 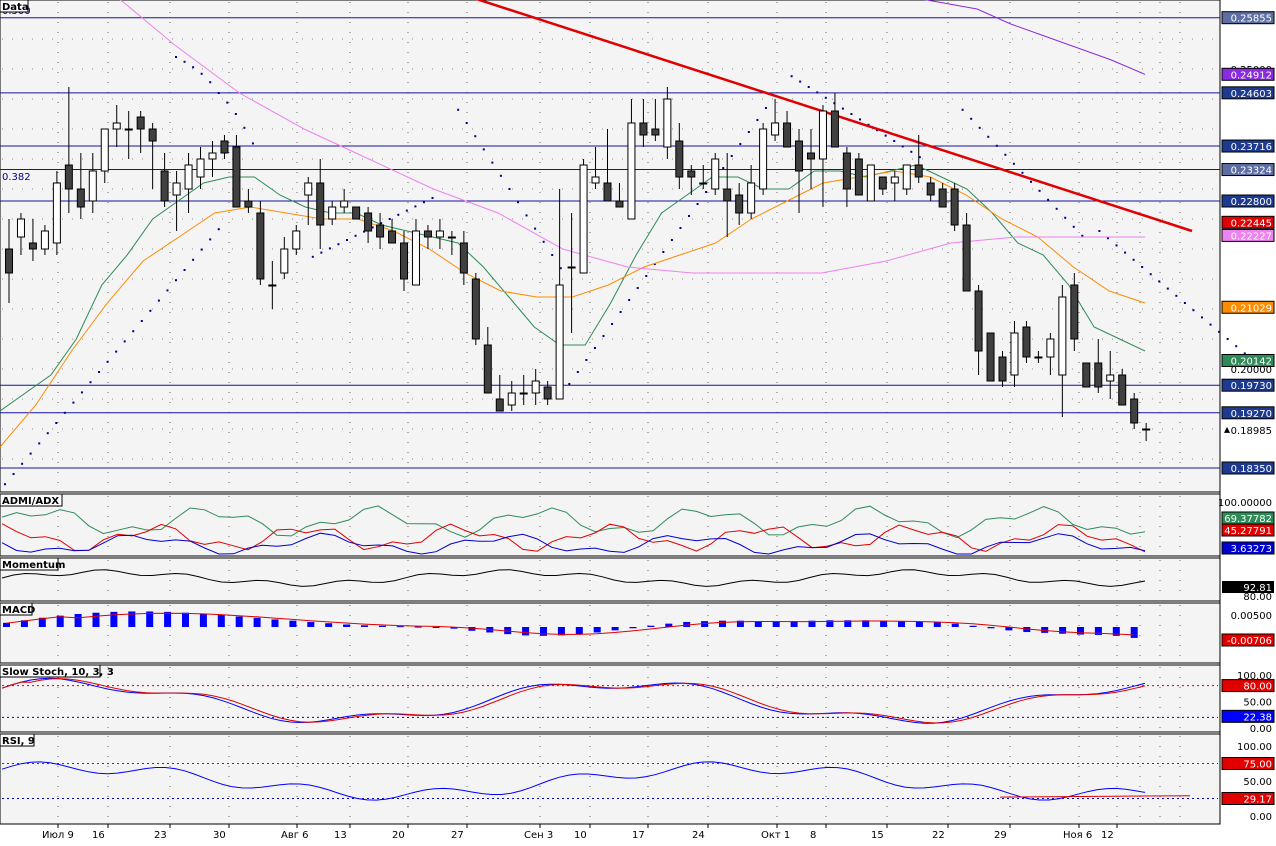 I want to click on x-label: 15, so click(x=877, y=835).